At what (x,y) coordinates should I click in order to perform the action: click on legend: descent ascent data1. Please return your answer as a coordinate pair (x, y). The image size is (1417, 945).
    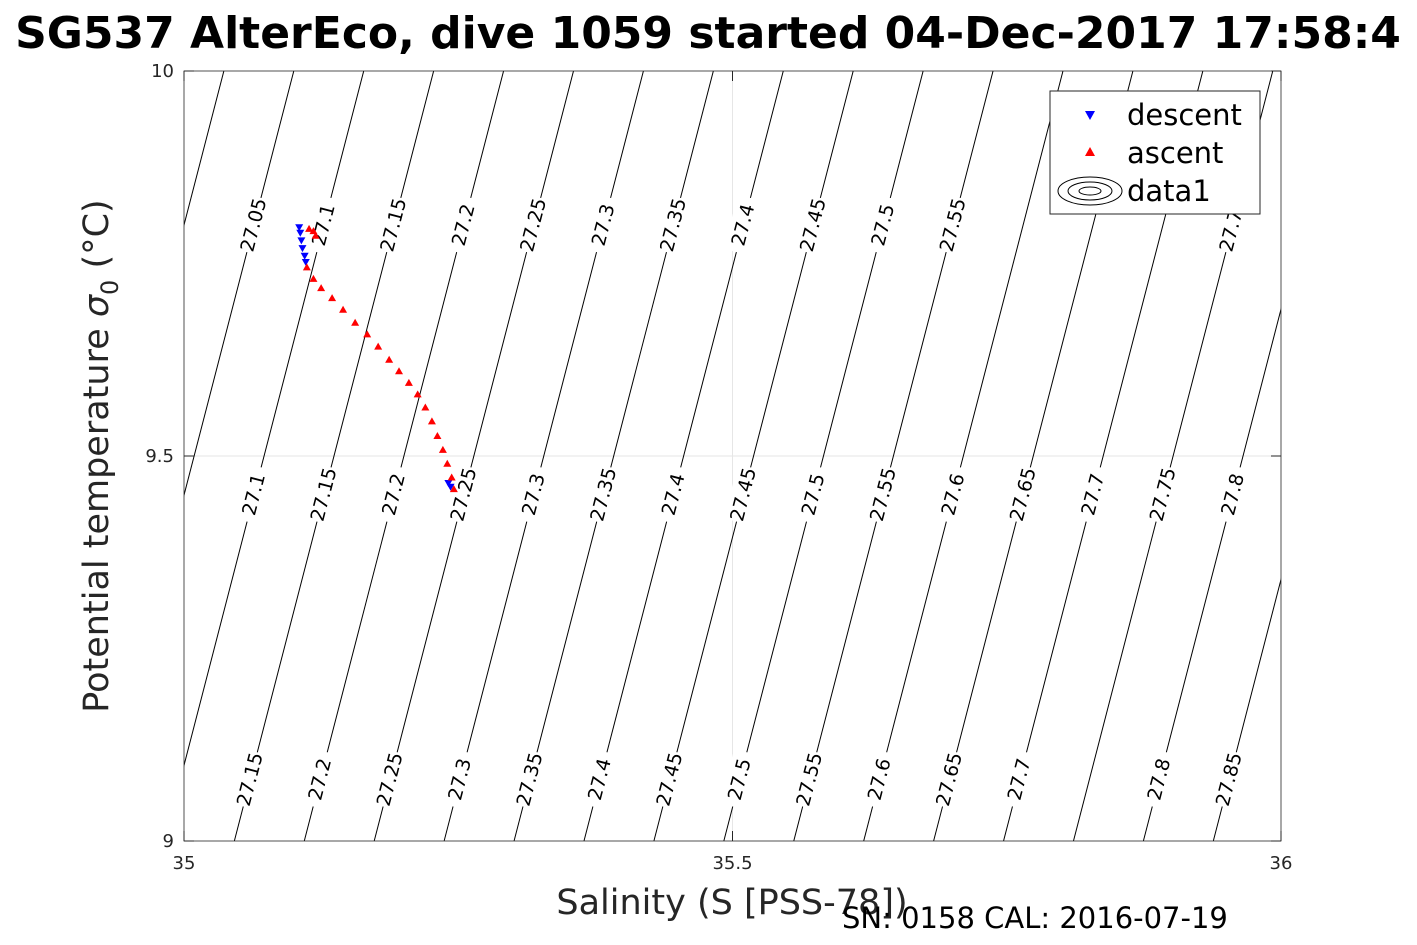
    Looking at the image, I should click on (1155, 152).